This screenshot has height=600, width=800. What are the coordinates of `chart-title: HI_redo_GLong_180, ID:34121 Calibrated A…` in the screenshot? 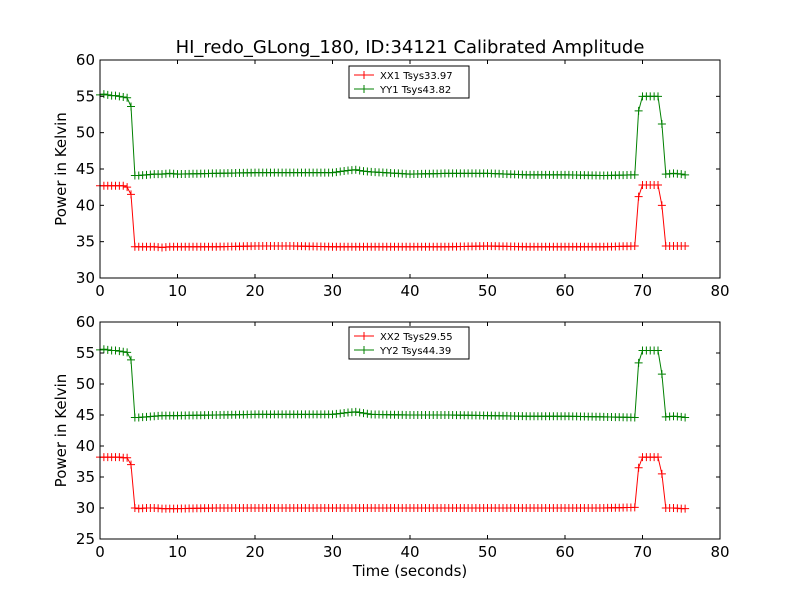 It's located at (410, 47).